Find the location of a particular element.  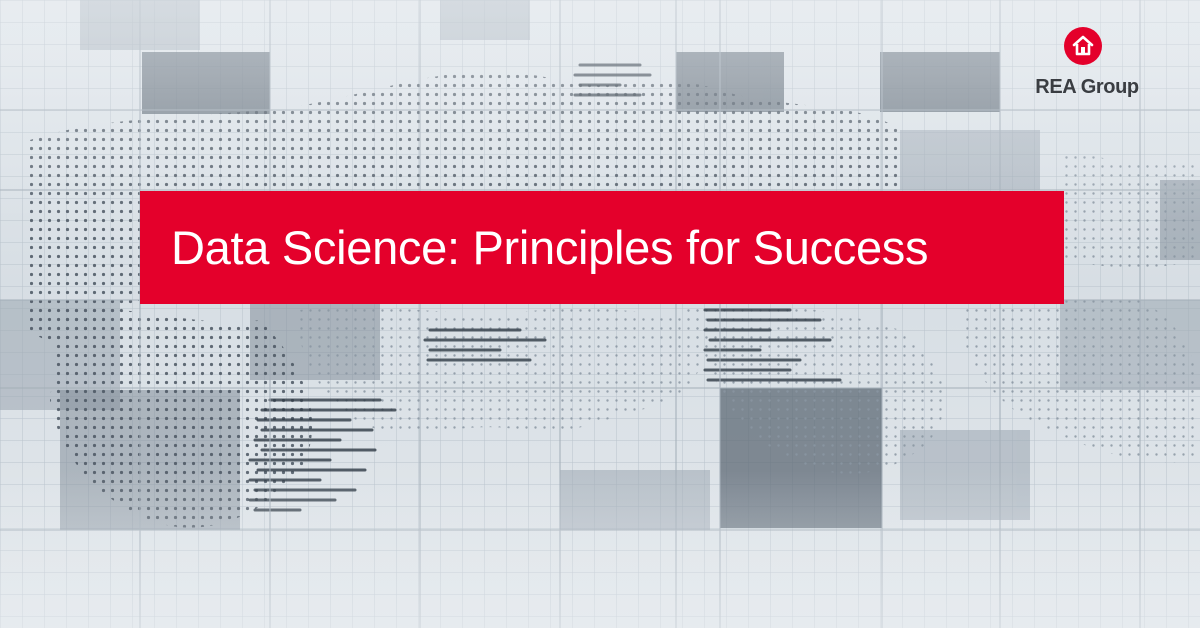

title-banner: Data Science: Principles for Success is located at coordinates (602, 247).